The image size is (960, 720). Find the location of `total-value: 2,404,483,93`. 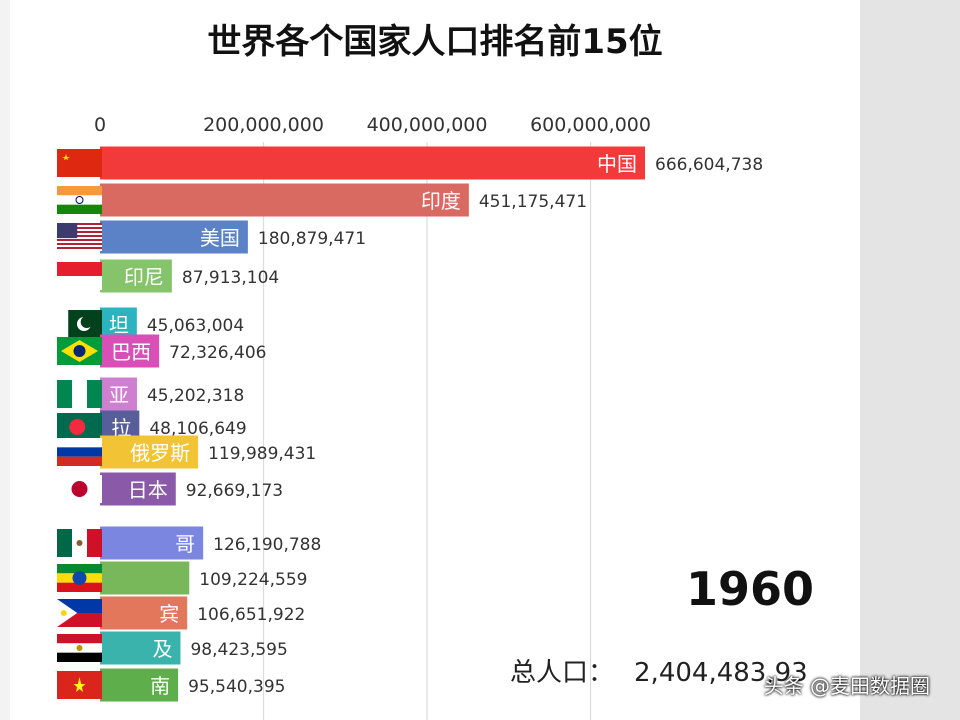

total-value: 2,404,483,93 is located at coordinates (721, 673).